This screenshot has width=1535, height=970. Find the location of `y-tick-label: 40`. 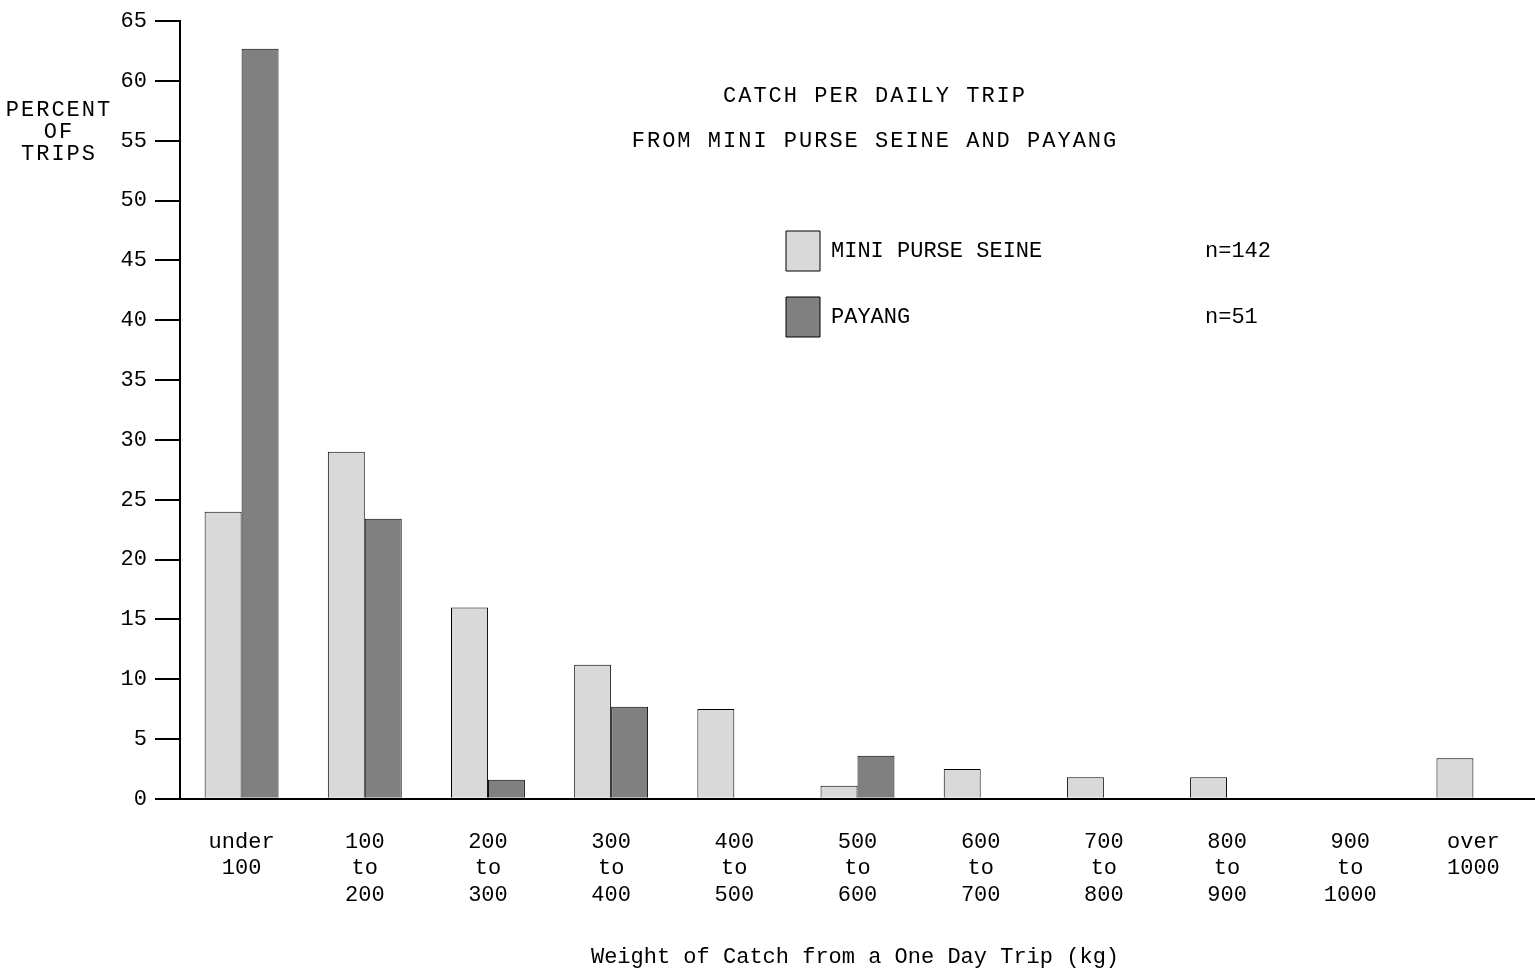

y-tick-label: 40 is located at coordinates (133, 321).